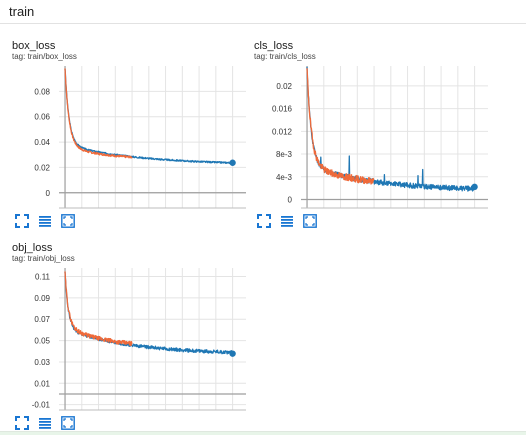  Describe the element at coordinates (285, 56) in the screenshot. I see `chart-tag: tag: train/cls_loss` at that location.